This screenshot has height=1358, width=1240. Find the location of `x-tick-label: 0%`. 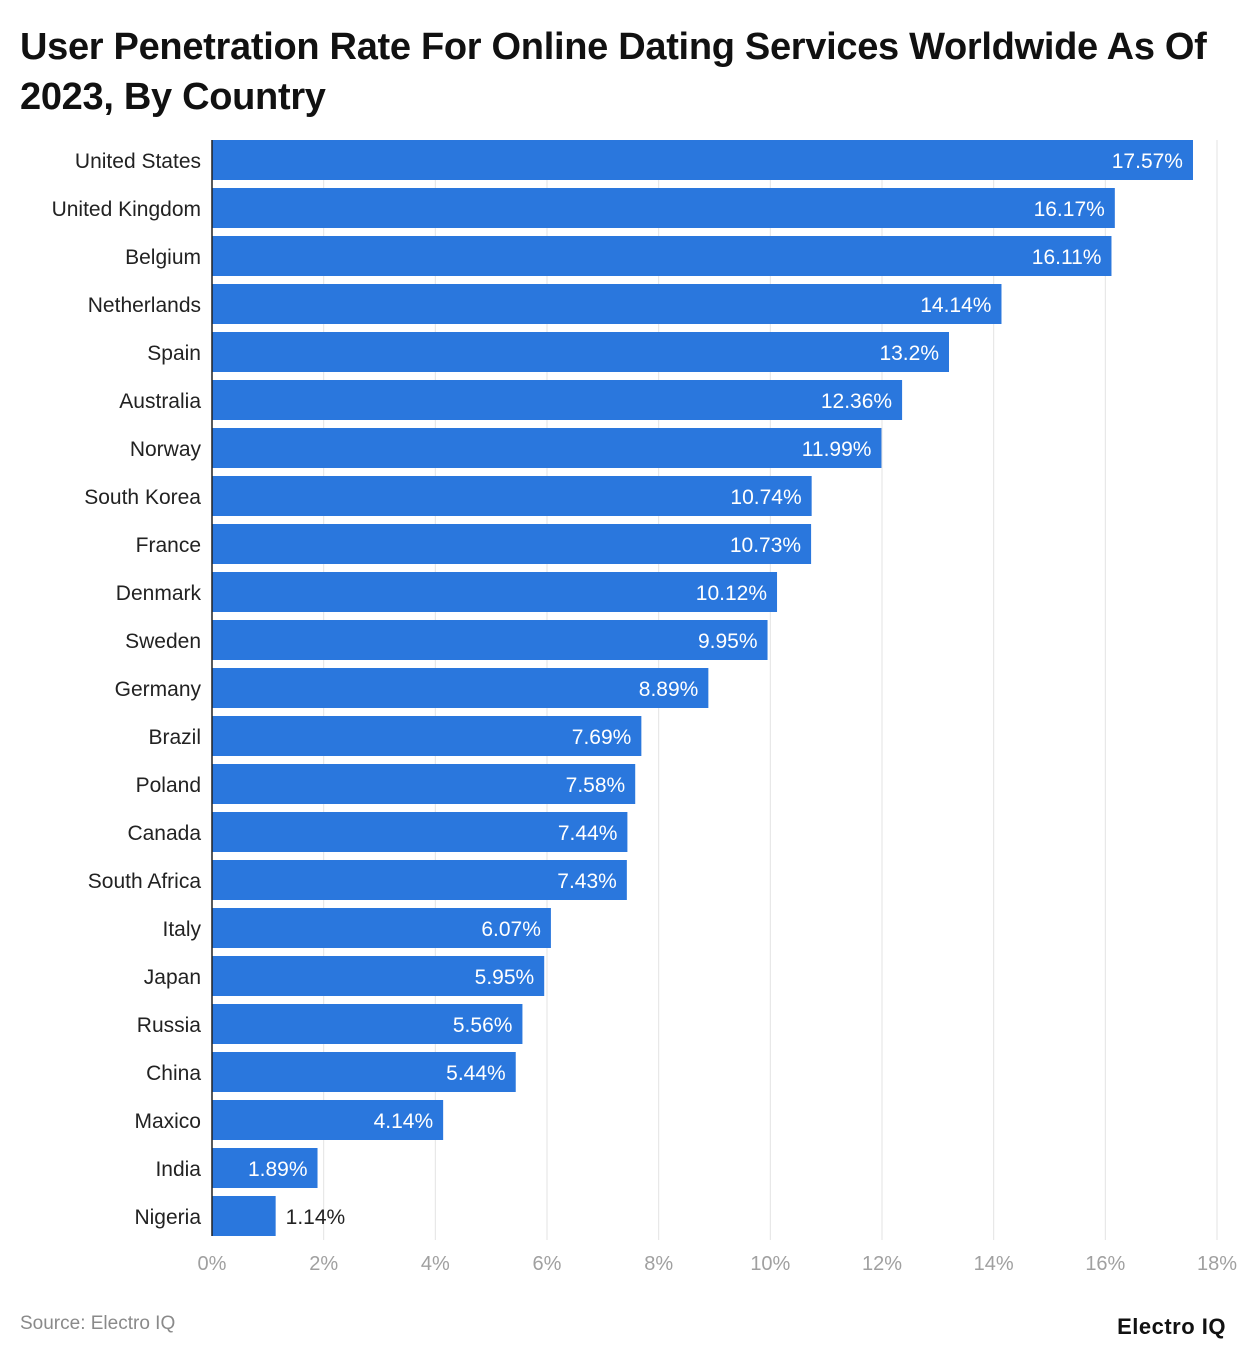

x-tick-label: 0% is located at coordinates (212, 1264).